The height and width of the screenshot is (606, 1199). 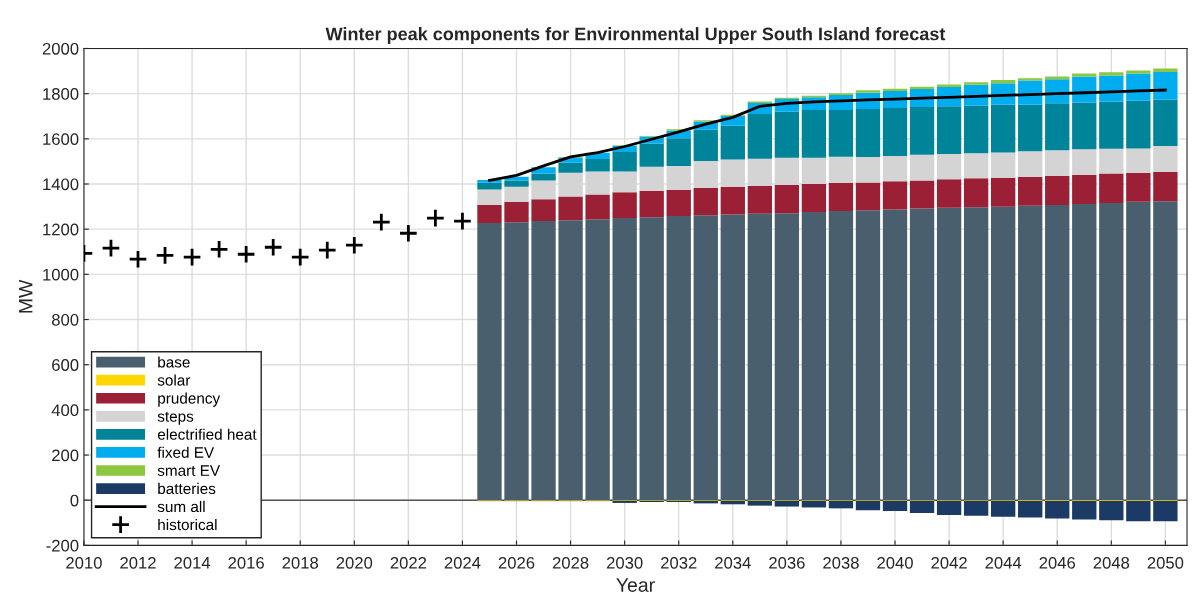 What do you see at coordinates (462, 562) in the screenshot?
I see `x-tick-label: 2024` at bounding box center [462, 562].